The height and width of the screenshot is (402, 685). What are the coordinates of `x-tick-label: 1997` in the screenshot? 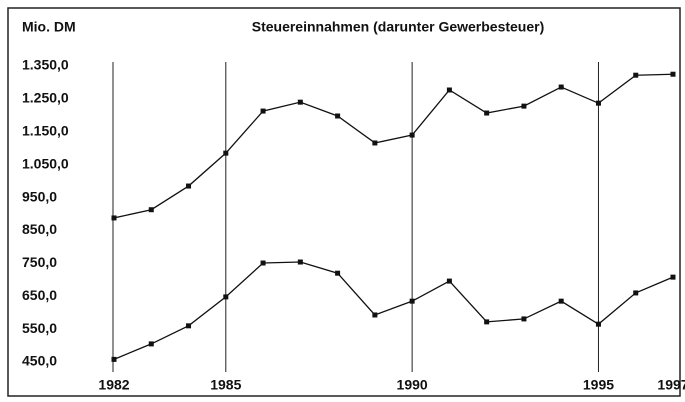 It's located at (671, 385).